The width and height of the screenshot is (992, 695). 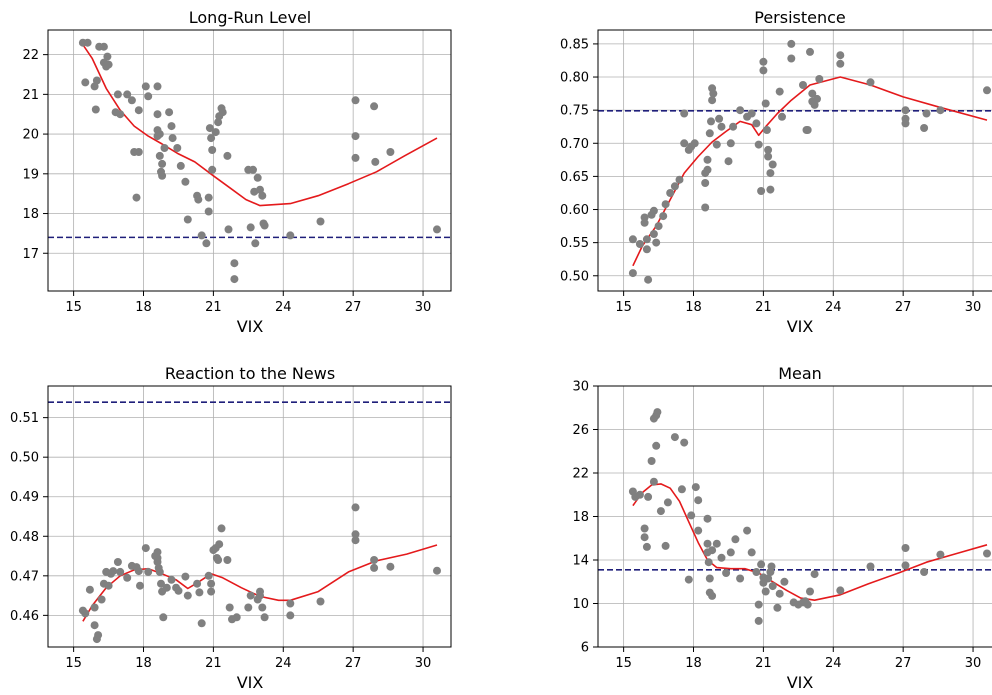 What do you see at coordinates (800, 17) in the screenshot?
I see `chart-title: Persistence` at bounding box center [800, 17].